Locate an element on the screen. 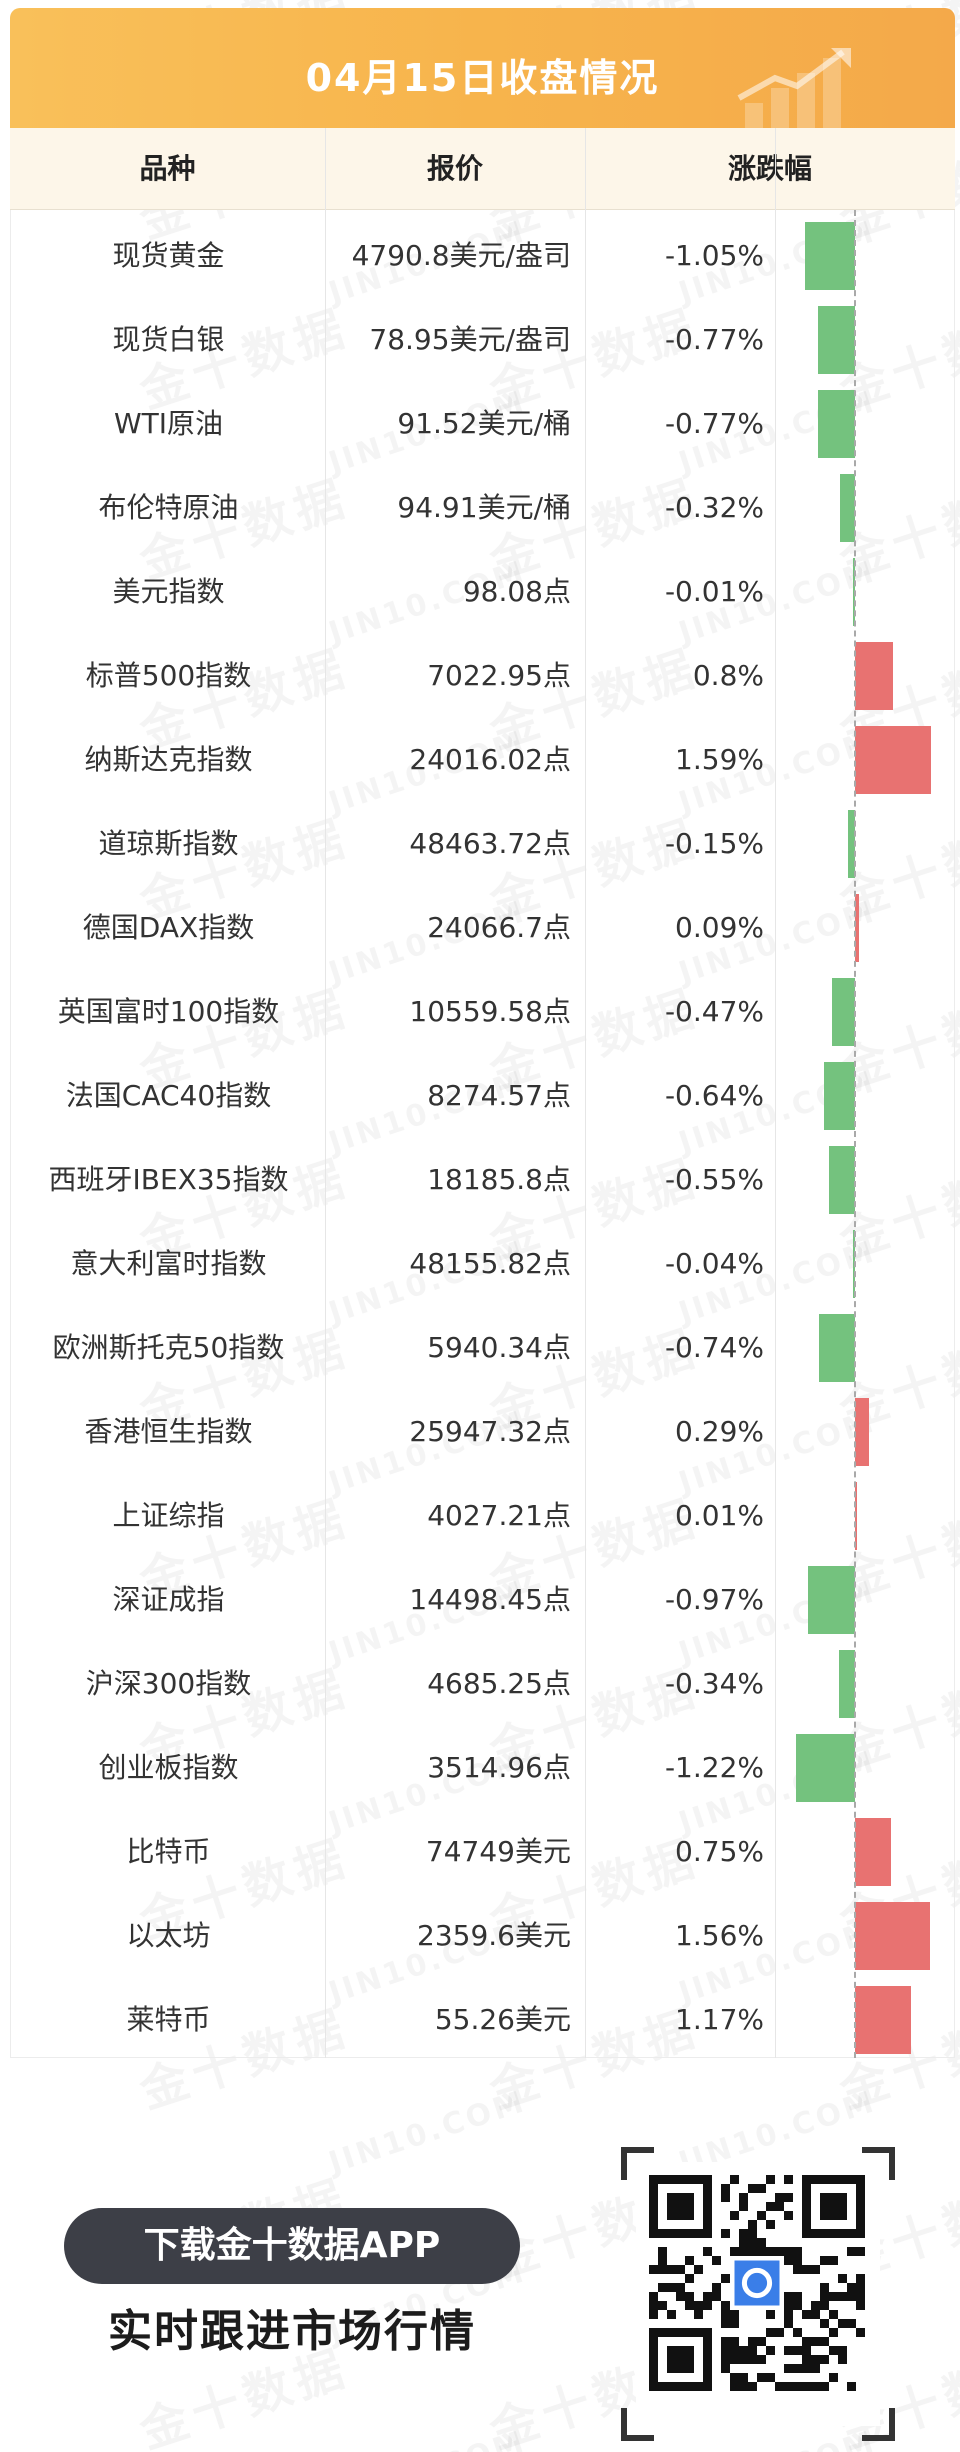 This screenshot has width=960, height=2452. qr-code is located at coordinates (758, 2294).